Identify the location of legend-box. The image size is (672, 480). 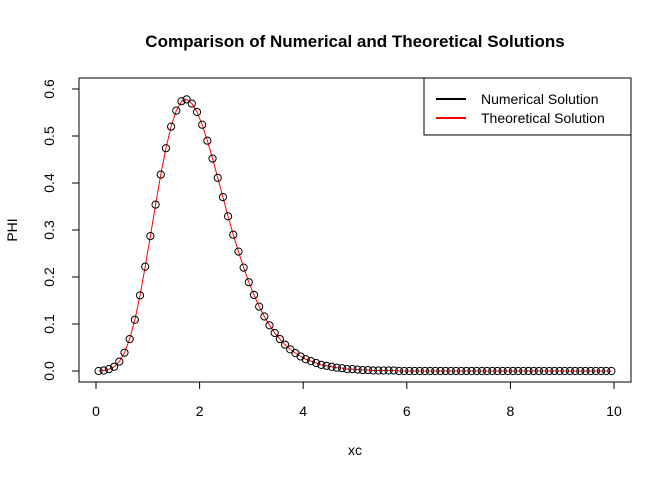
(527, 106).